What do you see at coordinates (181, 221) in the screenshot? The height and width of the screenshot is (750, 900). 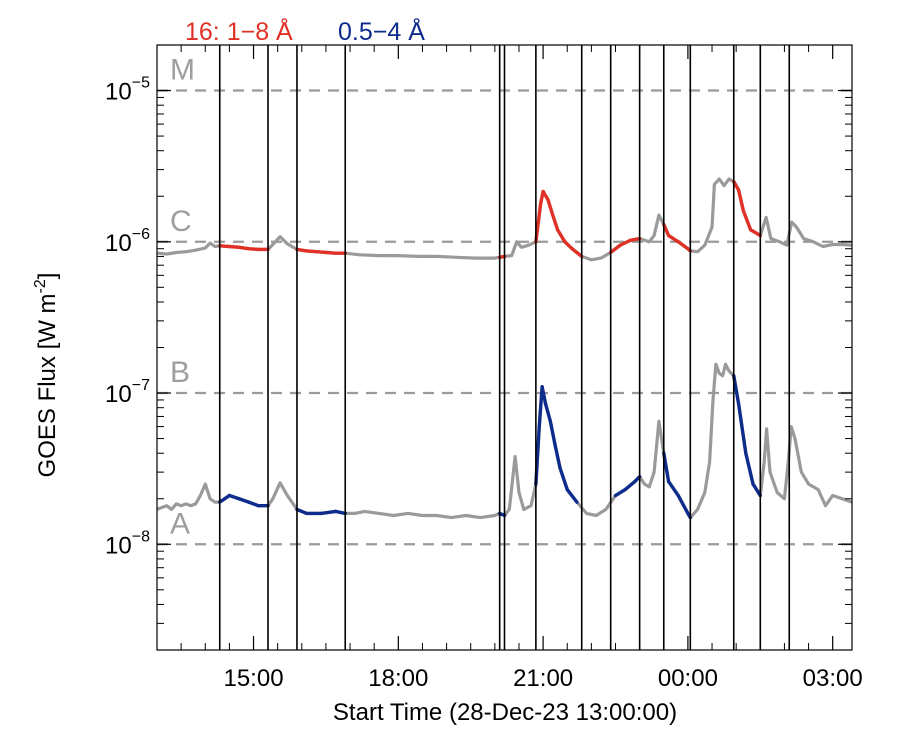 I see `class-label-C: C` at bounding box center [181, 221].